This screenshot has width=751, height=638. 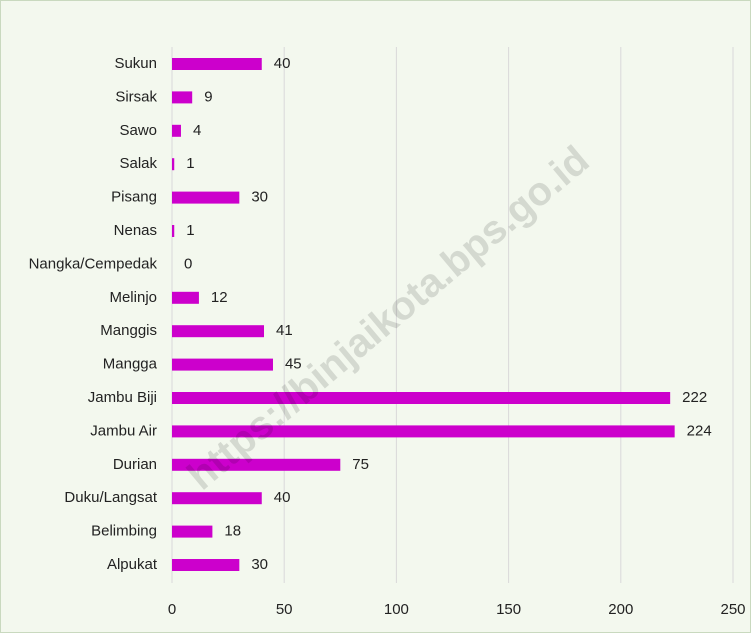 I want to click on y-tick-label: Sawo, so click(x=138, y=130).